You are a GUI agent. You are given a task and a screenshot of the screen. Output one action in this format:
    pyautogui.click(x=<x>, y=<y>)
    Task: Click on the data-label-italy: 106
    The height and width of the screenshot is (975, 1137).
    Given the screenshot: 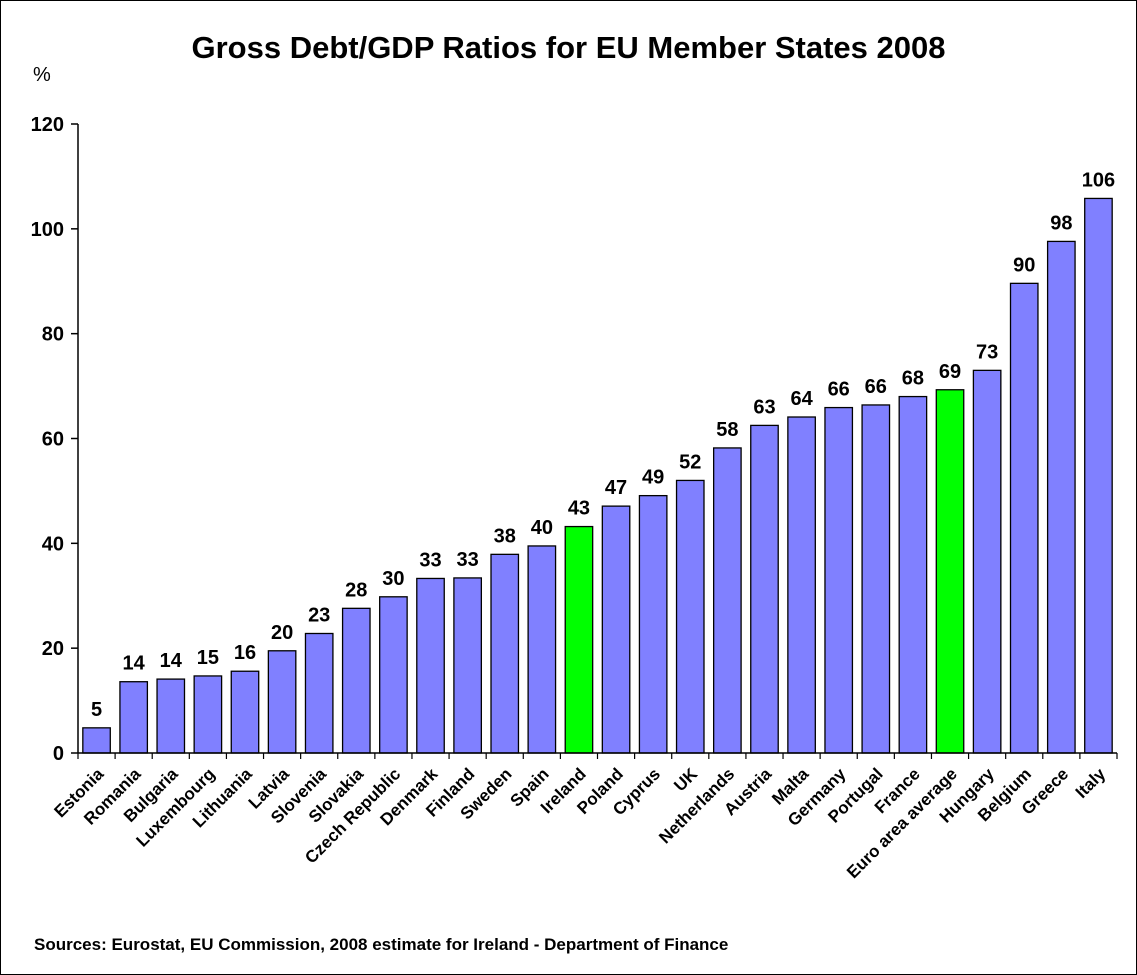 What is the action you would take?
    pyautogui.click(x=1098, y=180)
    